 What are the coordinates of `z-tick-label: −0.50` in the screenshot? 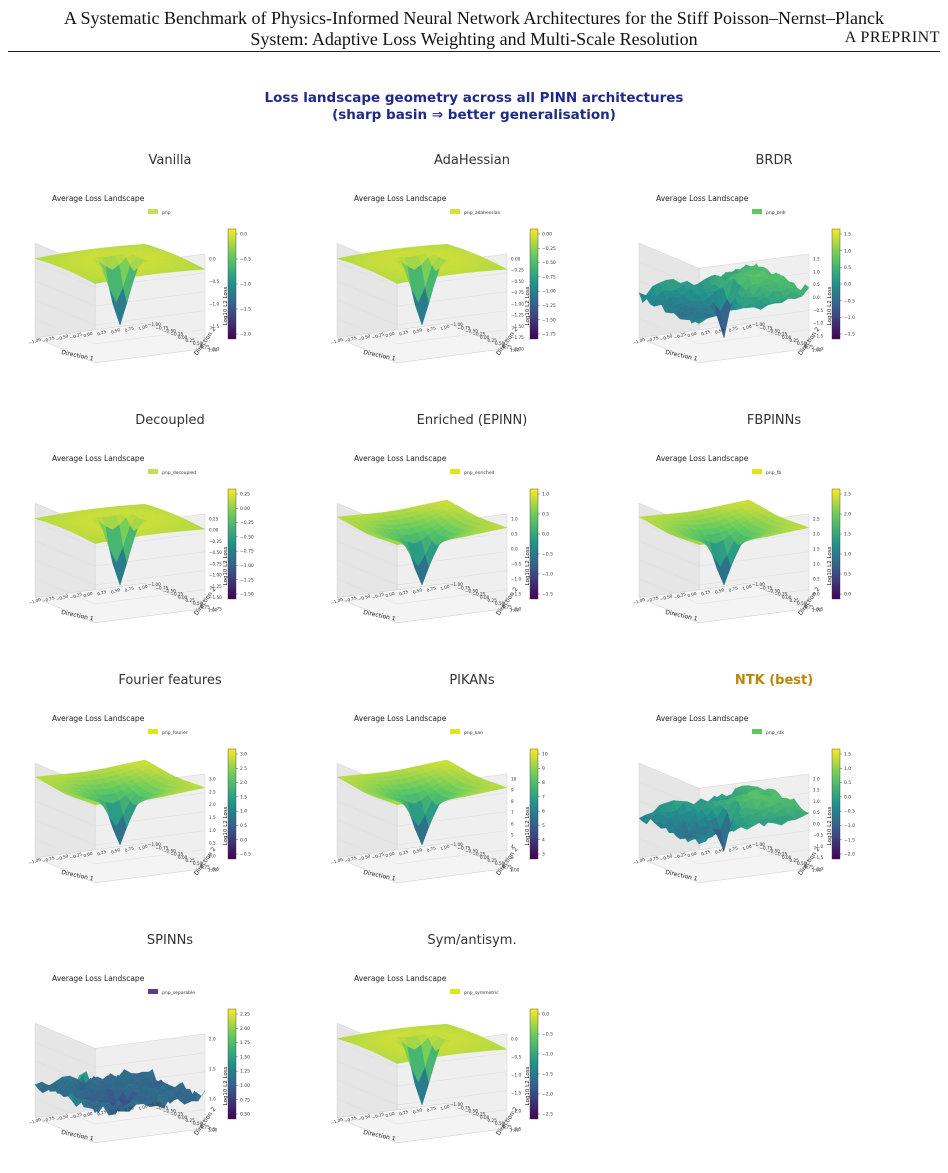 It's located at (517, 281).